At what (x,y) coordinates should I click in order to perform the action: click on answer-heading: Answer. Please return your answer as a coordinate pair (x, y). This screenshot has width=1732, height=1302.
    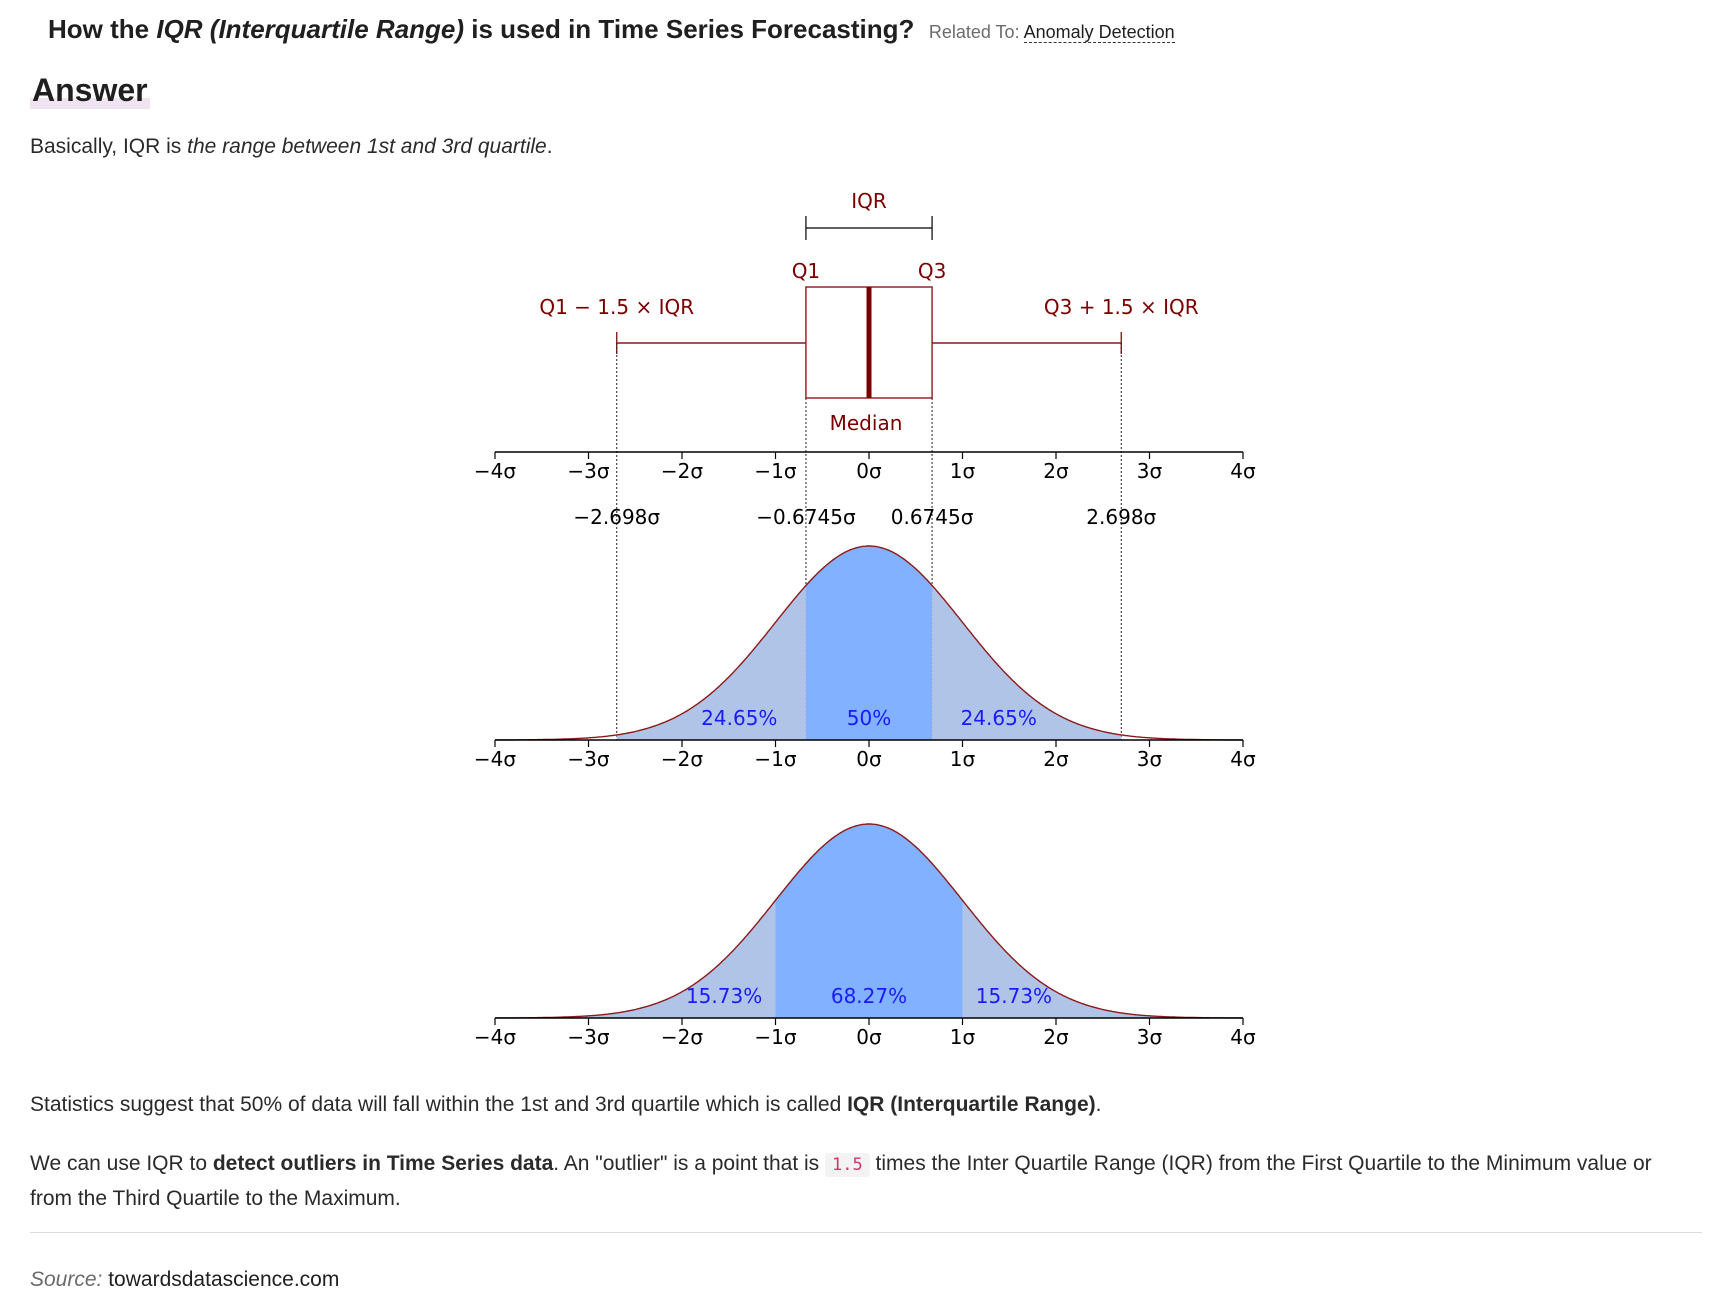
    Looking at the image, I should click on (90, 90).